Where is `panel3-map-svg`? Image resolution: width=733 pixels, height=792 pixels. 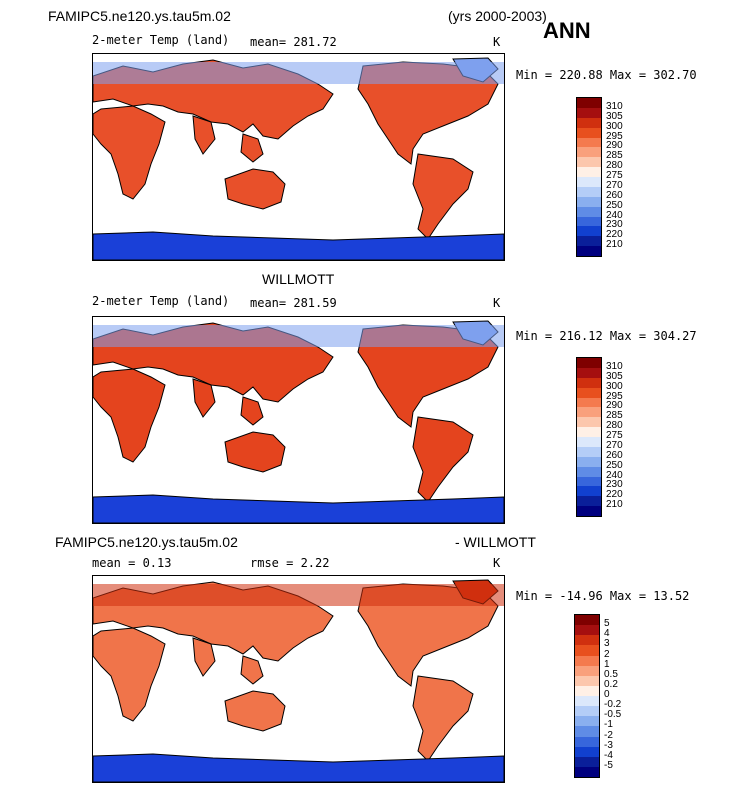 panel3-map-svg is located at coordinates (298, 680).